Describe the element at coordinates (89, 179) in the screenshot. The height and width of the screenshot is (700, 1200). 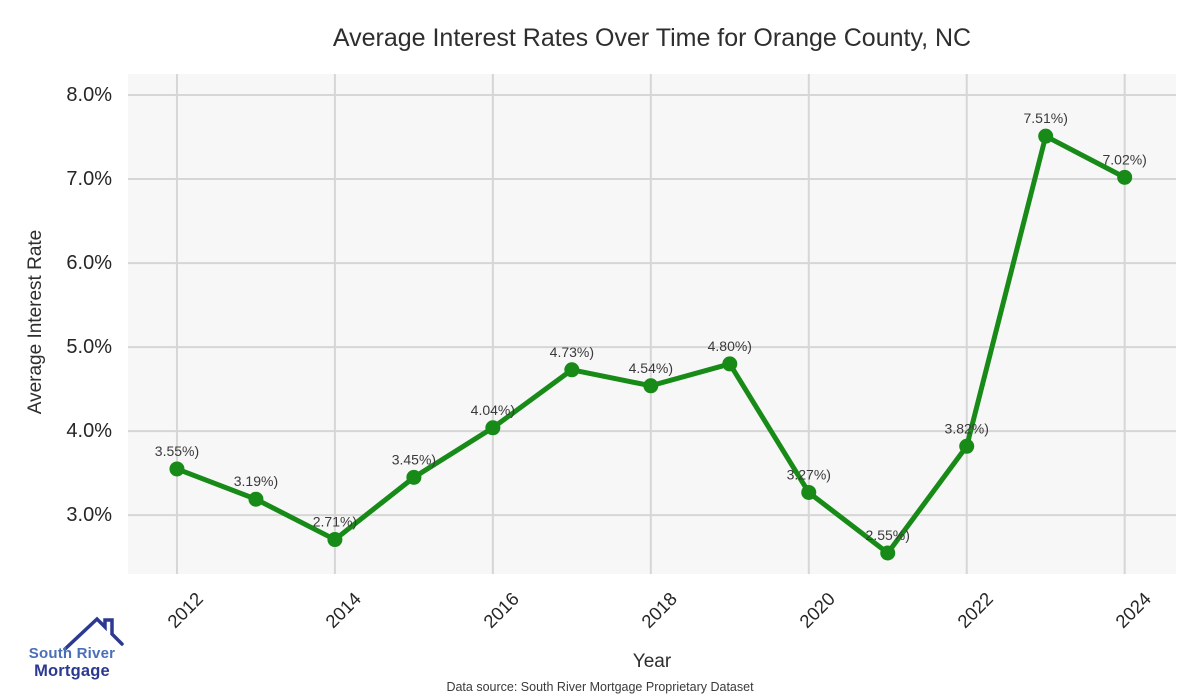
I see `y-tick-label: 7.0%` at that location.